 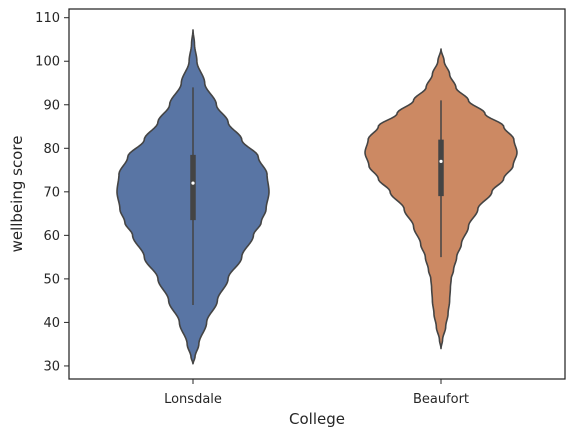 I want to click on x-axis-label: College, so click(x=317, y=419).